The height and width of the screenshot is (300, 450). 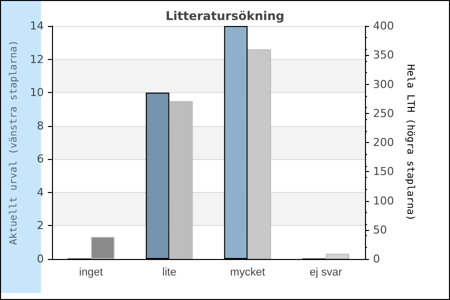 I want to click on x-tick-label: lite, so click(x=169, y=272).